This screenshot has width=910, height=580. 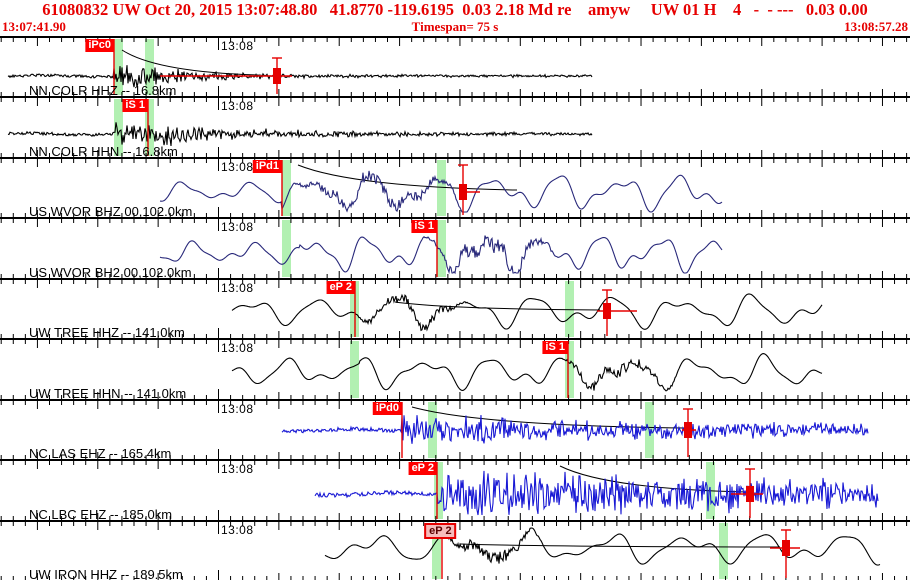 What do you see at coordinates (111, 211) in the screenshot?
I see `station-channel-label: US WVOR BHZ 00,102.0km` at bounding box center [111, 211].